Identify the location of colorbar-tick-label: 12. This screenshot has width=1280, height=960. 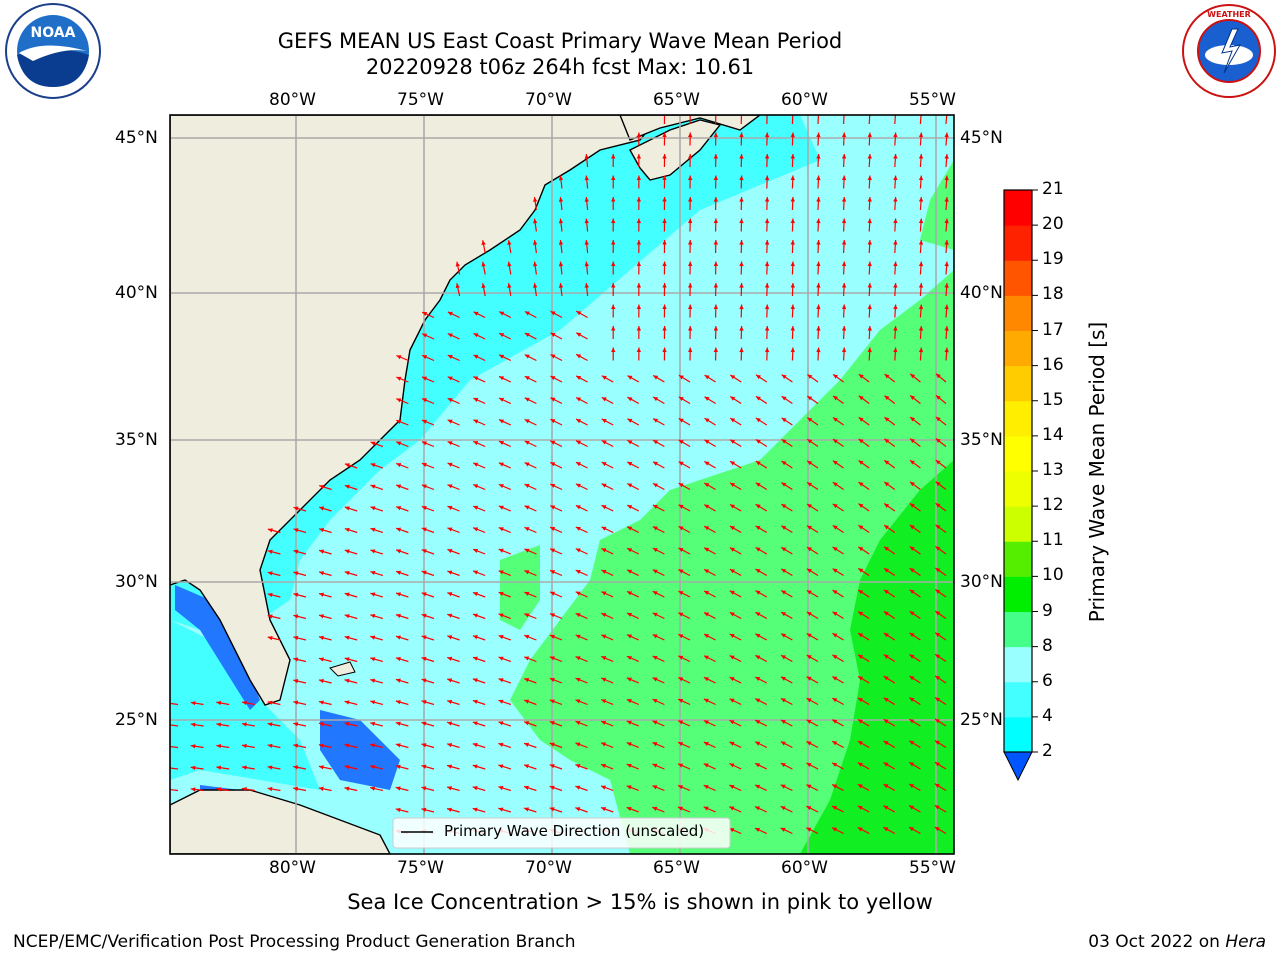
(1053, 505).